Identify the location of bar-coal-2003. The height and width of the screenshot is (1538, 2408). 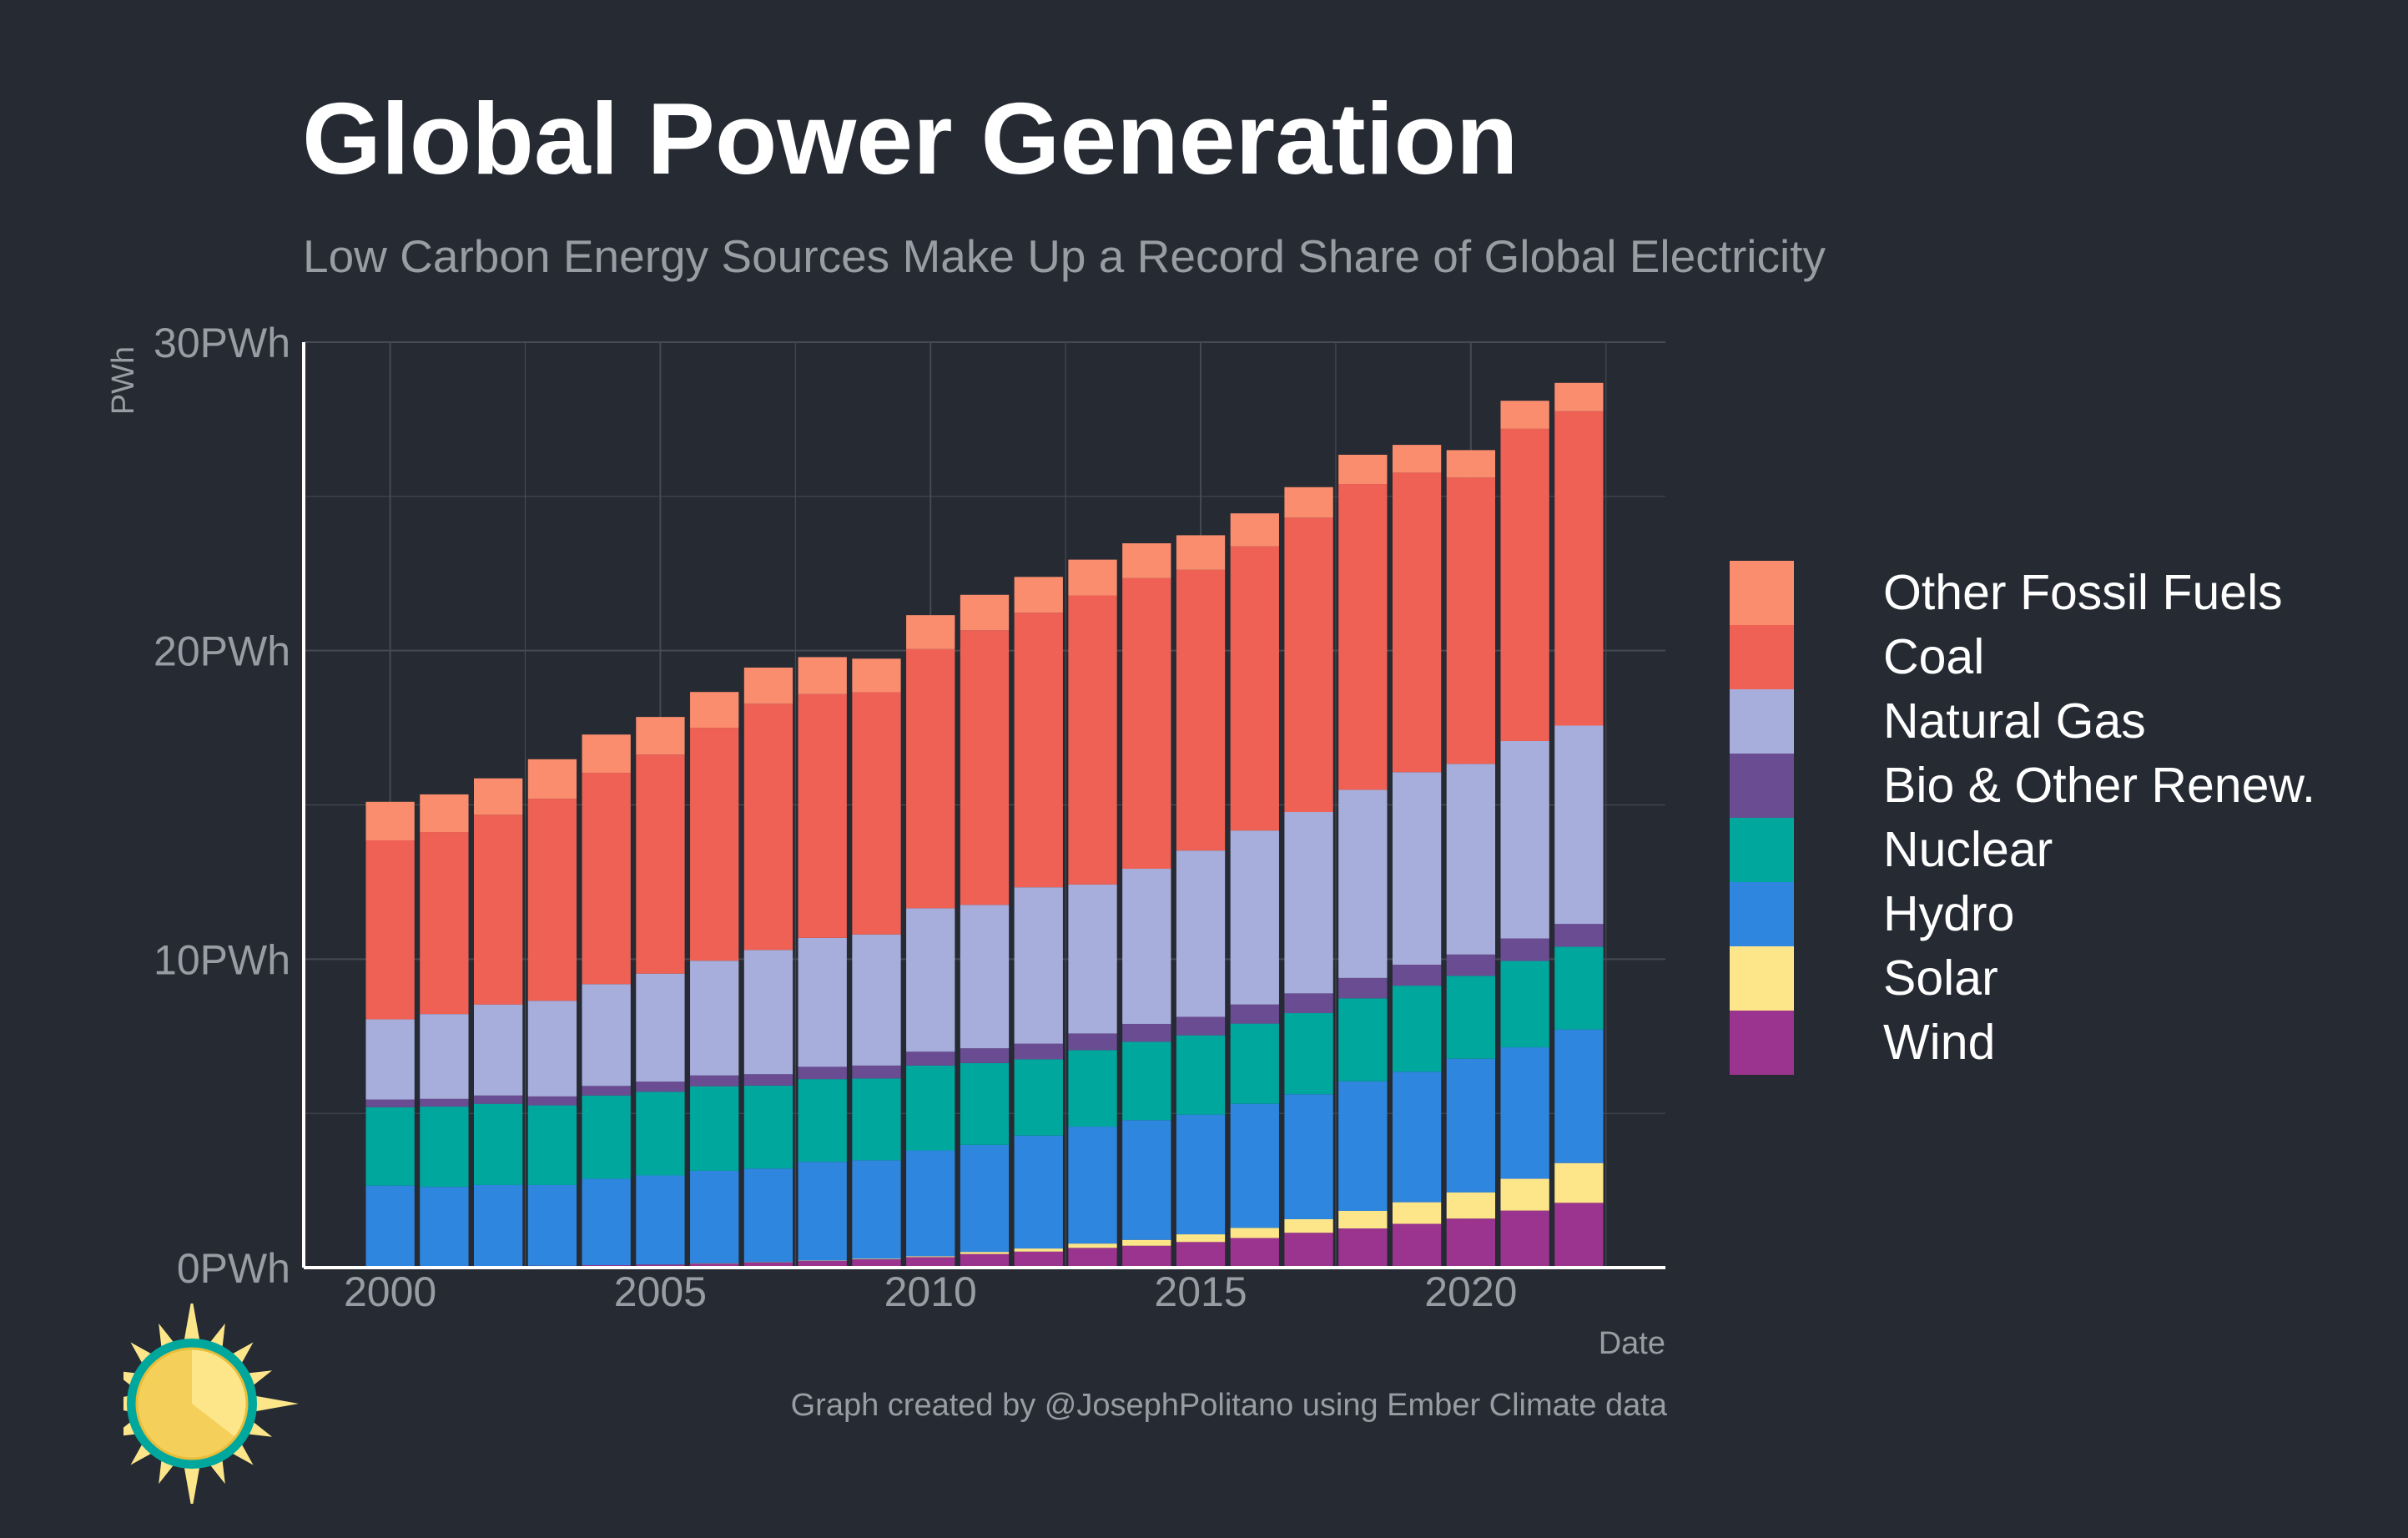
(552, 900).